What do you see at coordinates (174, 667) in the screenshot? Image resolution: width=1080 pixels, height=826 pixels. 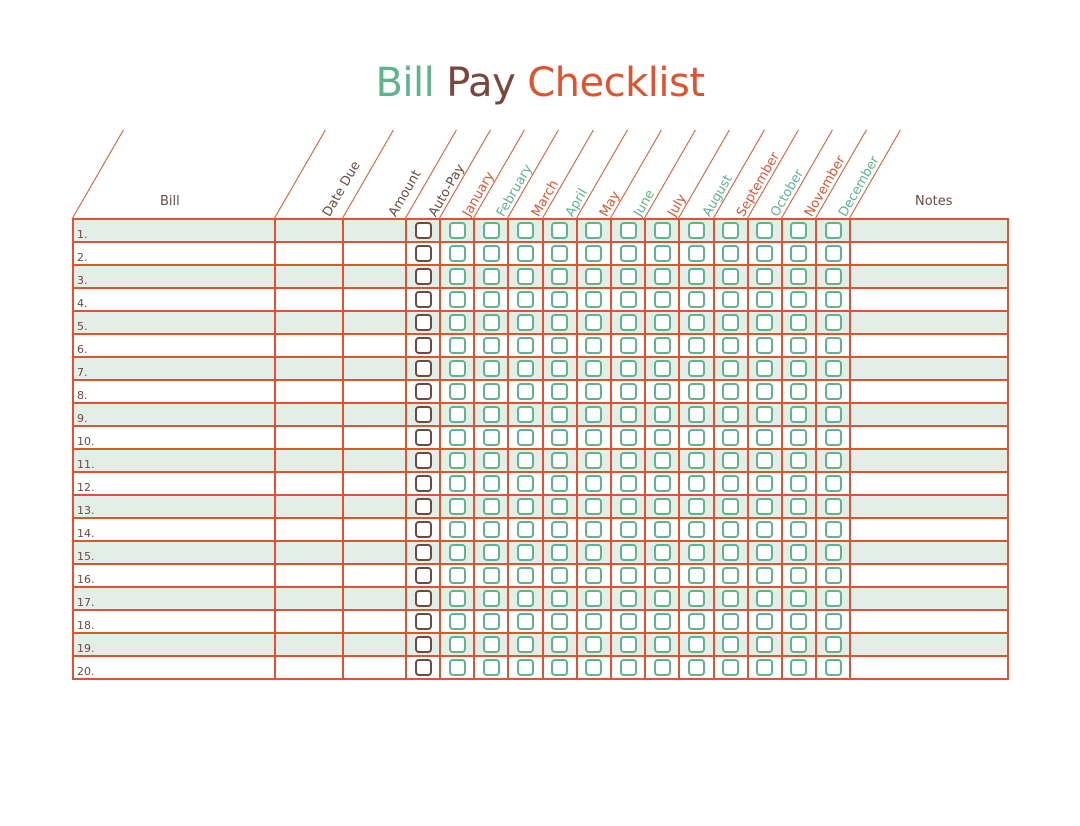 I see `bill-cell: 20.` at bounding box center [174, 667].